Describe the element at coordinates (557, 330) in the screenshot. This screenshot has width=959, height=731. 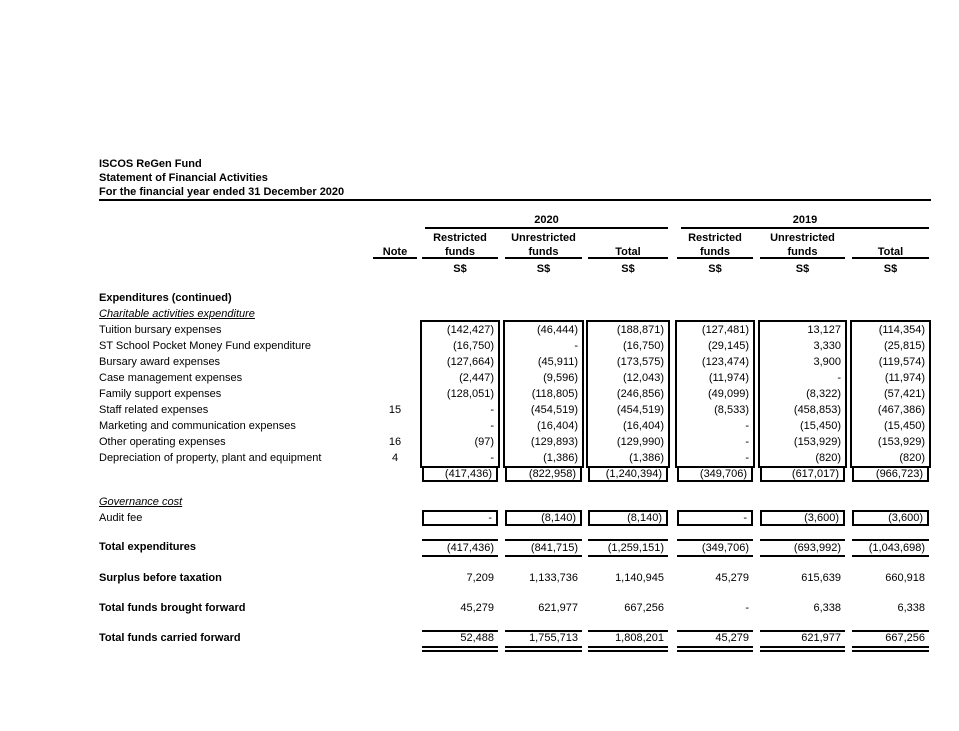
I see `cell-value: (46,444)` at that location.